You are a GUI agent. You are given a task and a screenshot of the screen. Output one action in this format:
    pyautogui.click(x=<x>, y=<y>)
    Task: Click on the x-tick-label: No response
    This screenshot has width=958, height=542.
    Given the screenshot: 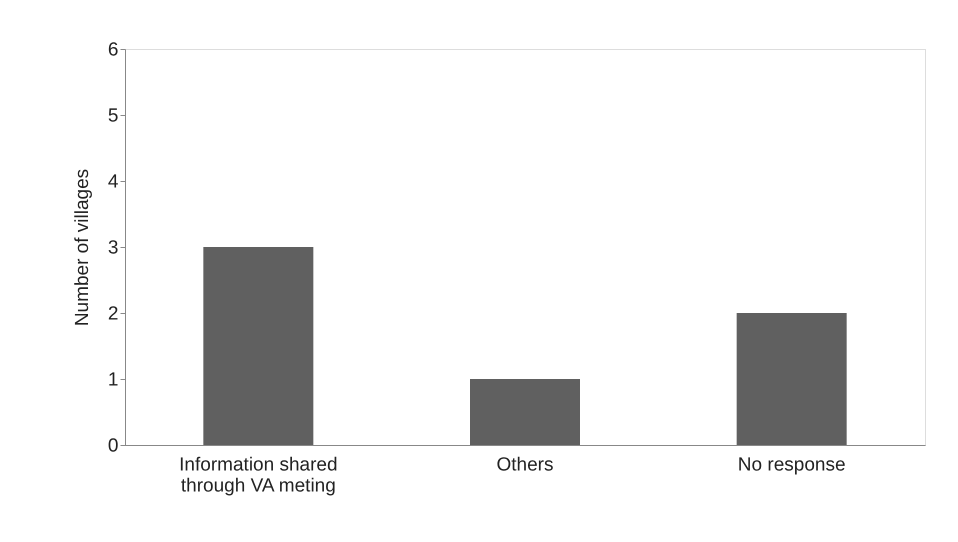 What is the action you would take?
    pyautogui.click(x=792, y=465)
    